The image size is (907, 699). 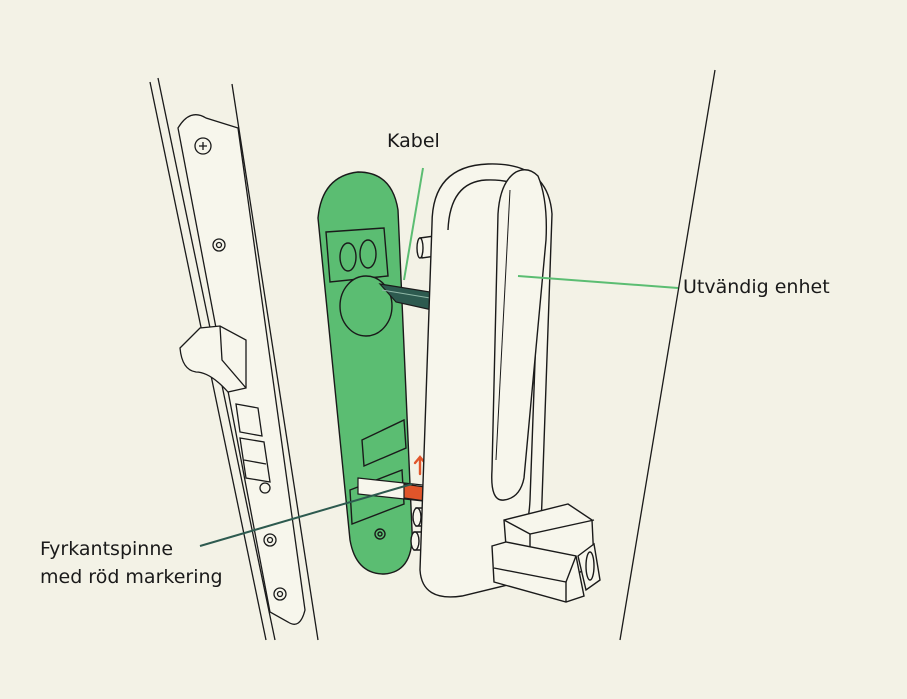 What do you see at coordinates (413, 141) in the screenshot?
I see `kabel-label: Kabel` at bounding box center [413, 141].